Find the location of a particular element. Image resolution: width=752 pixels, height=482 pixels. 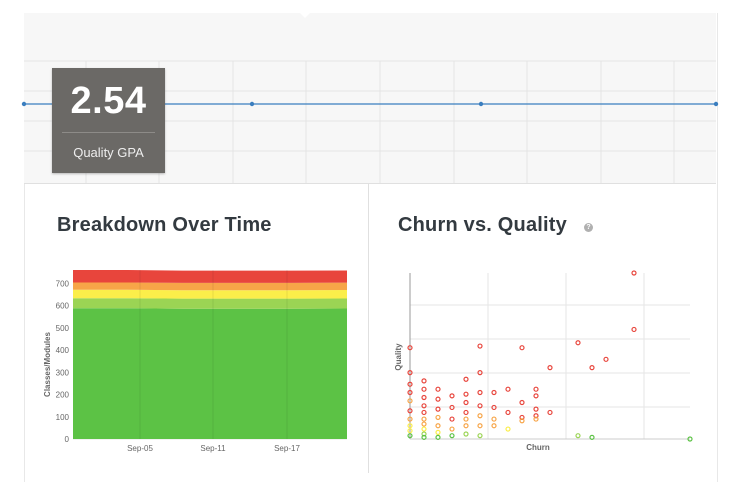

scatter-x-label: Churn is located at coordinates (538, 447).